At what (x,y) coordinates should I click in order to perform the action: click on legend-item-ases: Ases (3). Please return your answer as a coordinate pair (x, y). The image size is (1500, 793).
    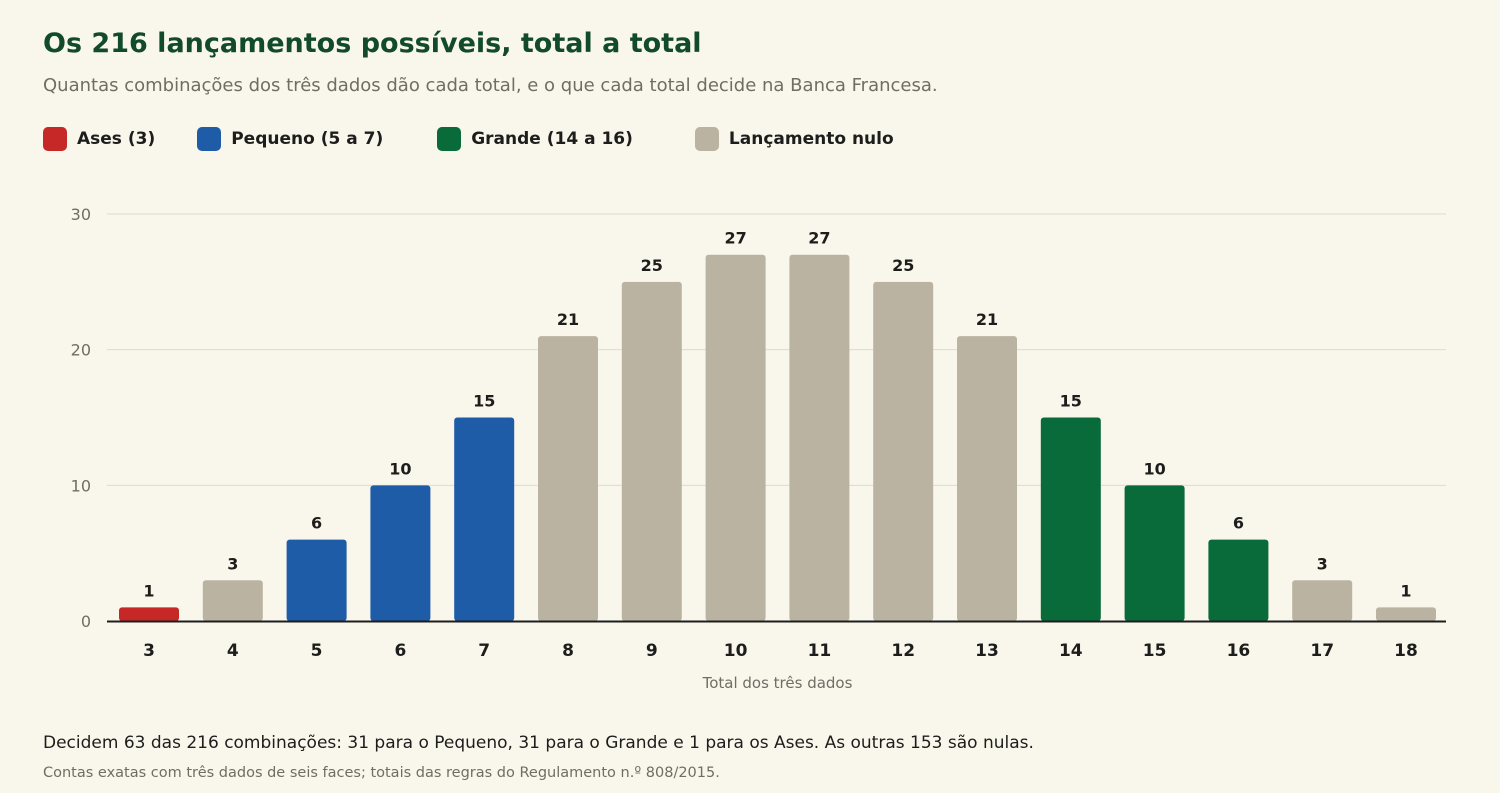
    Looking at the image, I should click on (99, 139).